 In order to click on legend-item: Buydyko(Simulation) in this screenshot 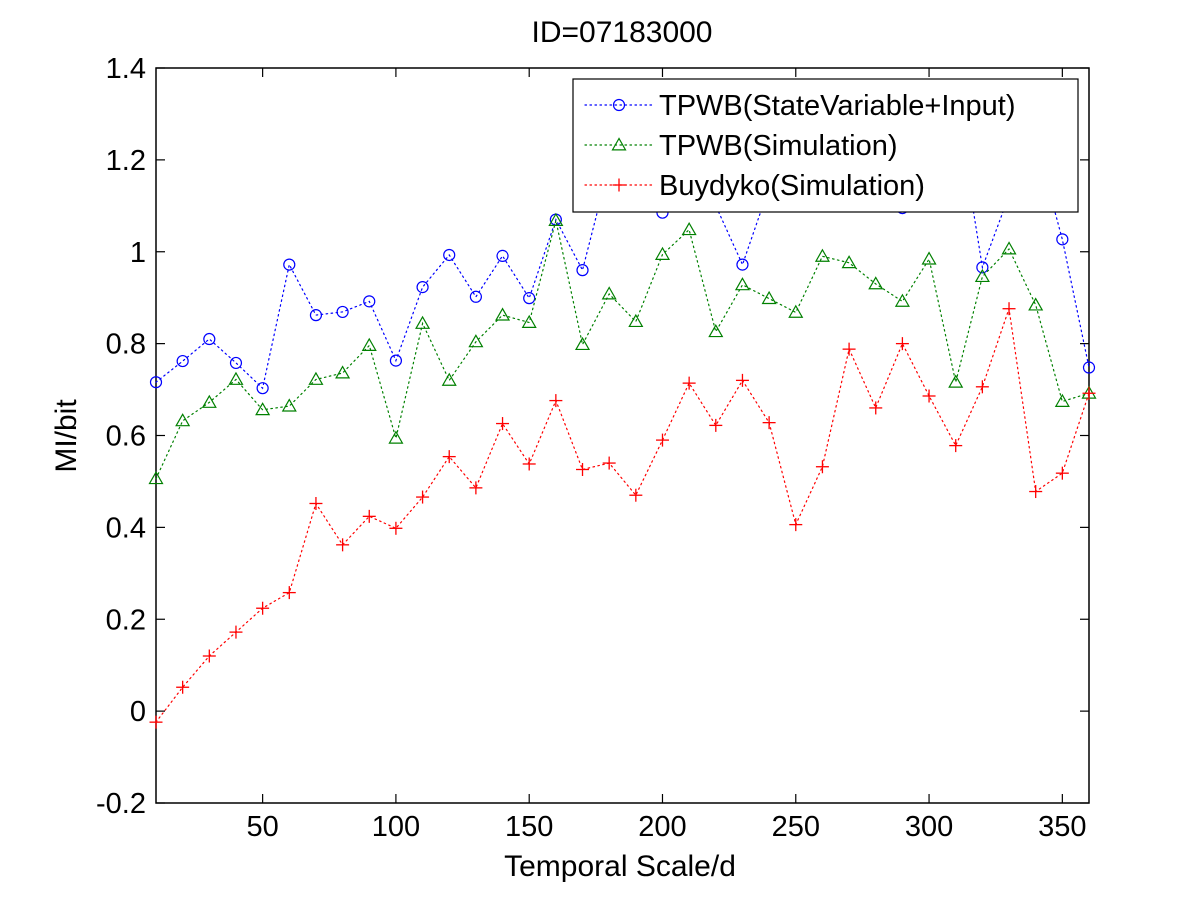, I will do `click(754, 186)`.